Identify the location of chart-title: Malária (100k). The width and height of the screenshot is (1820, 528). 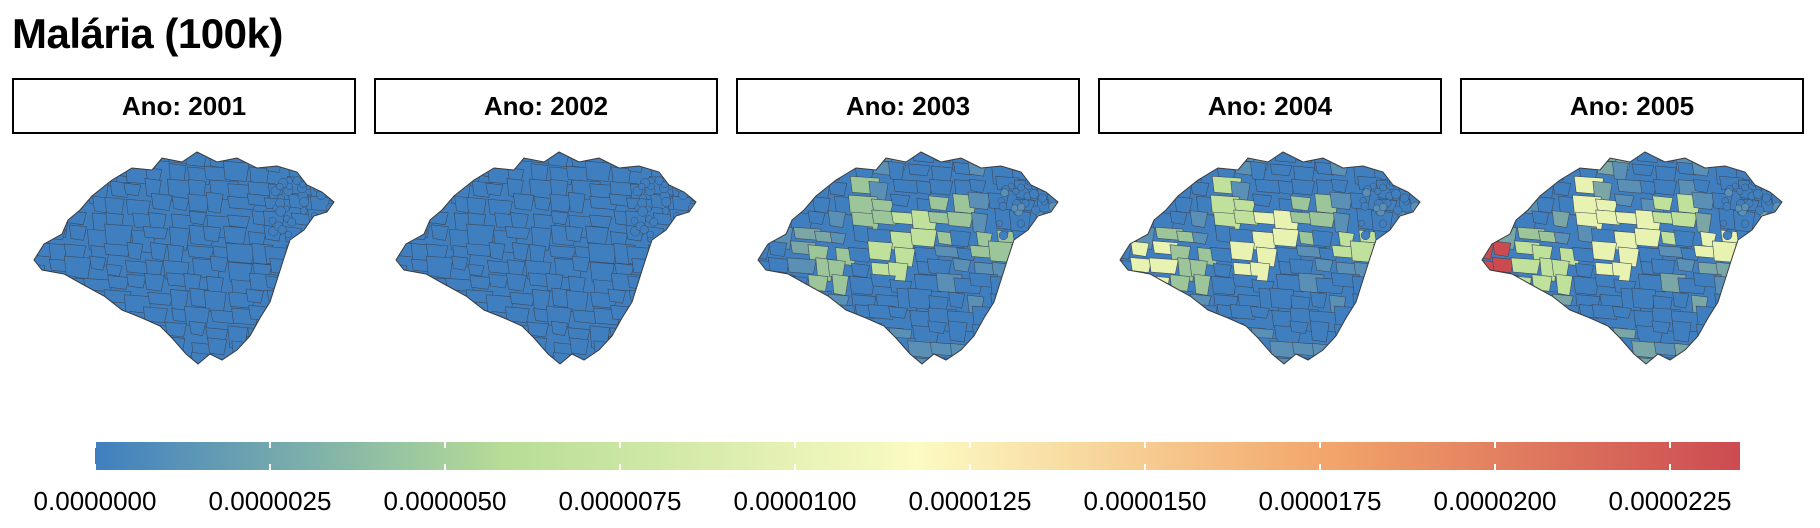
(147, 33).